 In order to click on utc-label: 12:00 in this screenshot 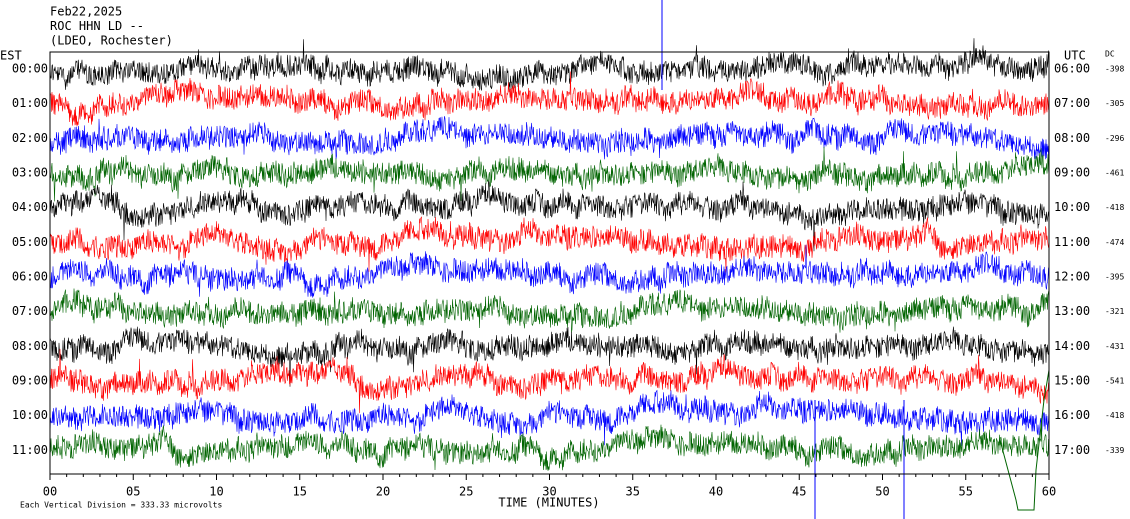, I will do `click(1072, 277)`.